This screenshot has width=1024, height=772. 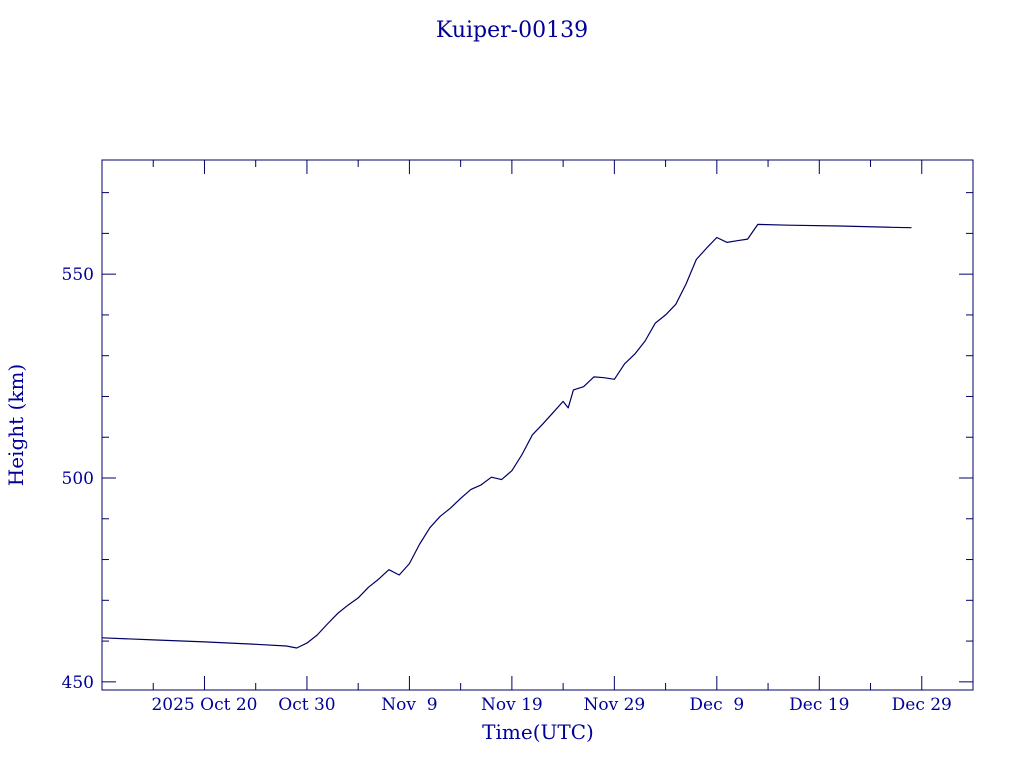 What do you see at coordinates (78, 275) in the screenshot?
I see `y-tick-label: 550` at bounding box center [78, 275].